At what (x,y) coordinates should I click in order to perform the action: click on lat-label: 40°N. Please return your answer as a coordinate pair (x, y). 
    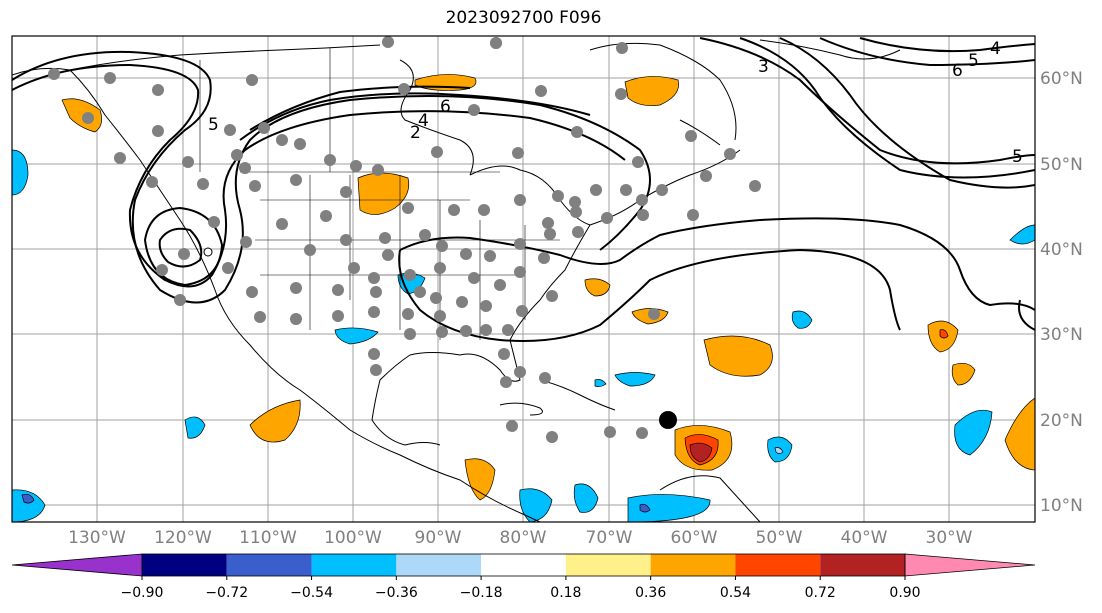
    Looking at the image, I should click on (1061, 250).